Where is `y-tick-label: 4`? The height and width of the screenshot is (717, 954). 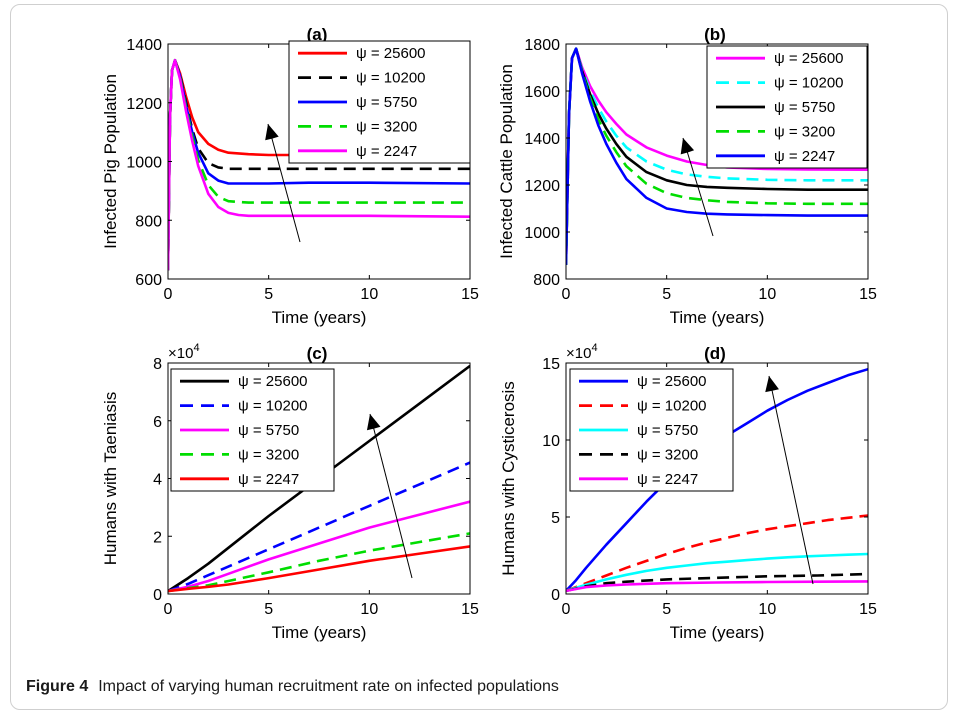 y-tick-label: 4 is located at coordinates (157, 480).